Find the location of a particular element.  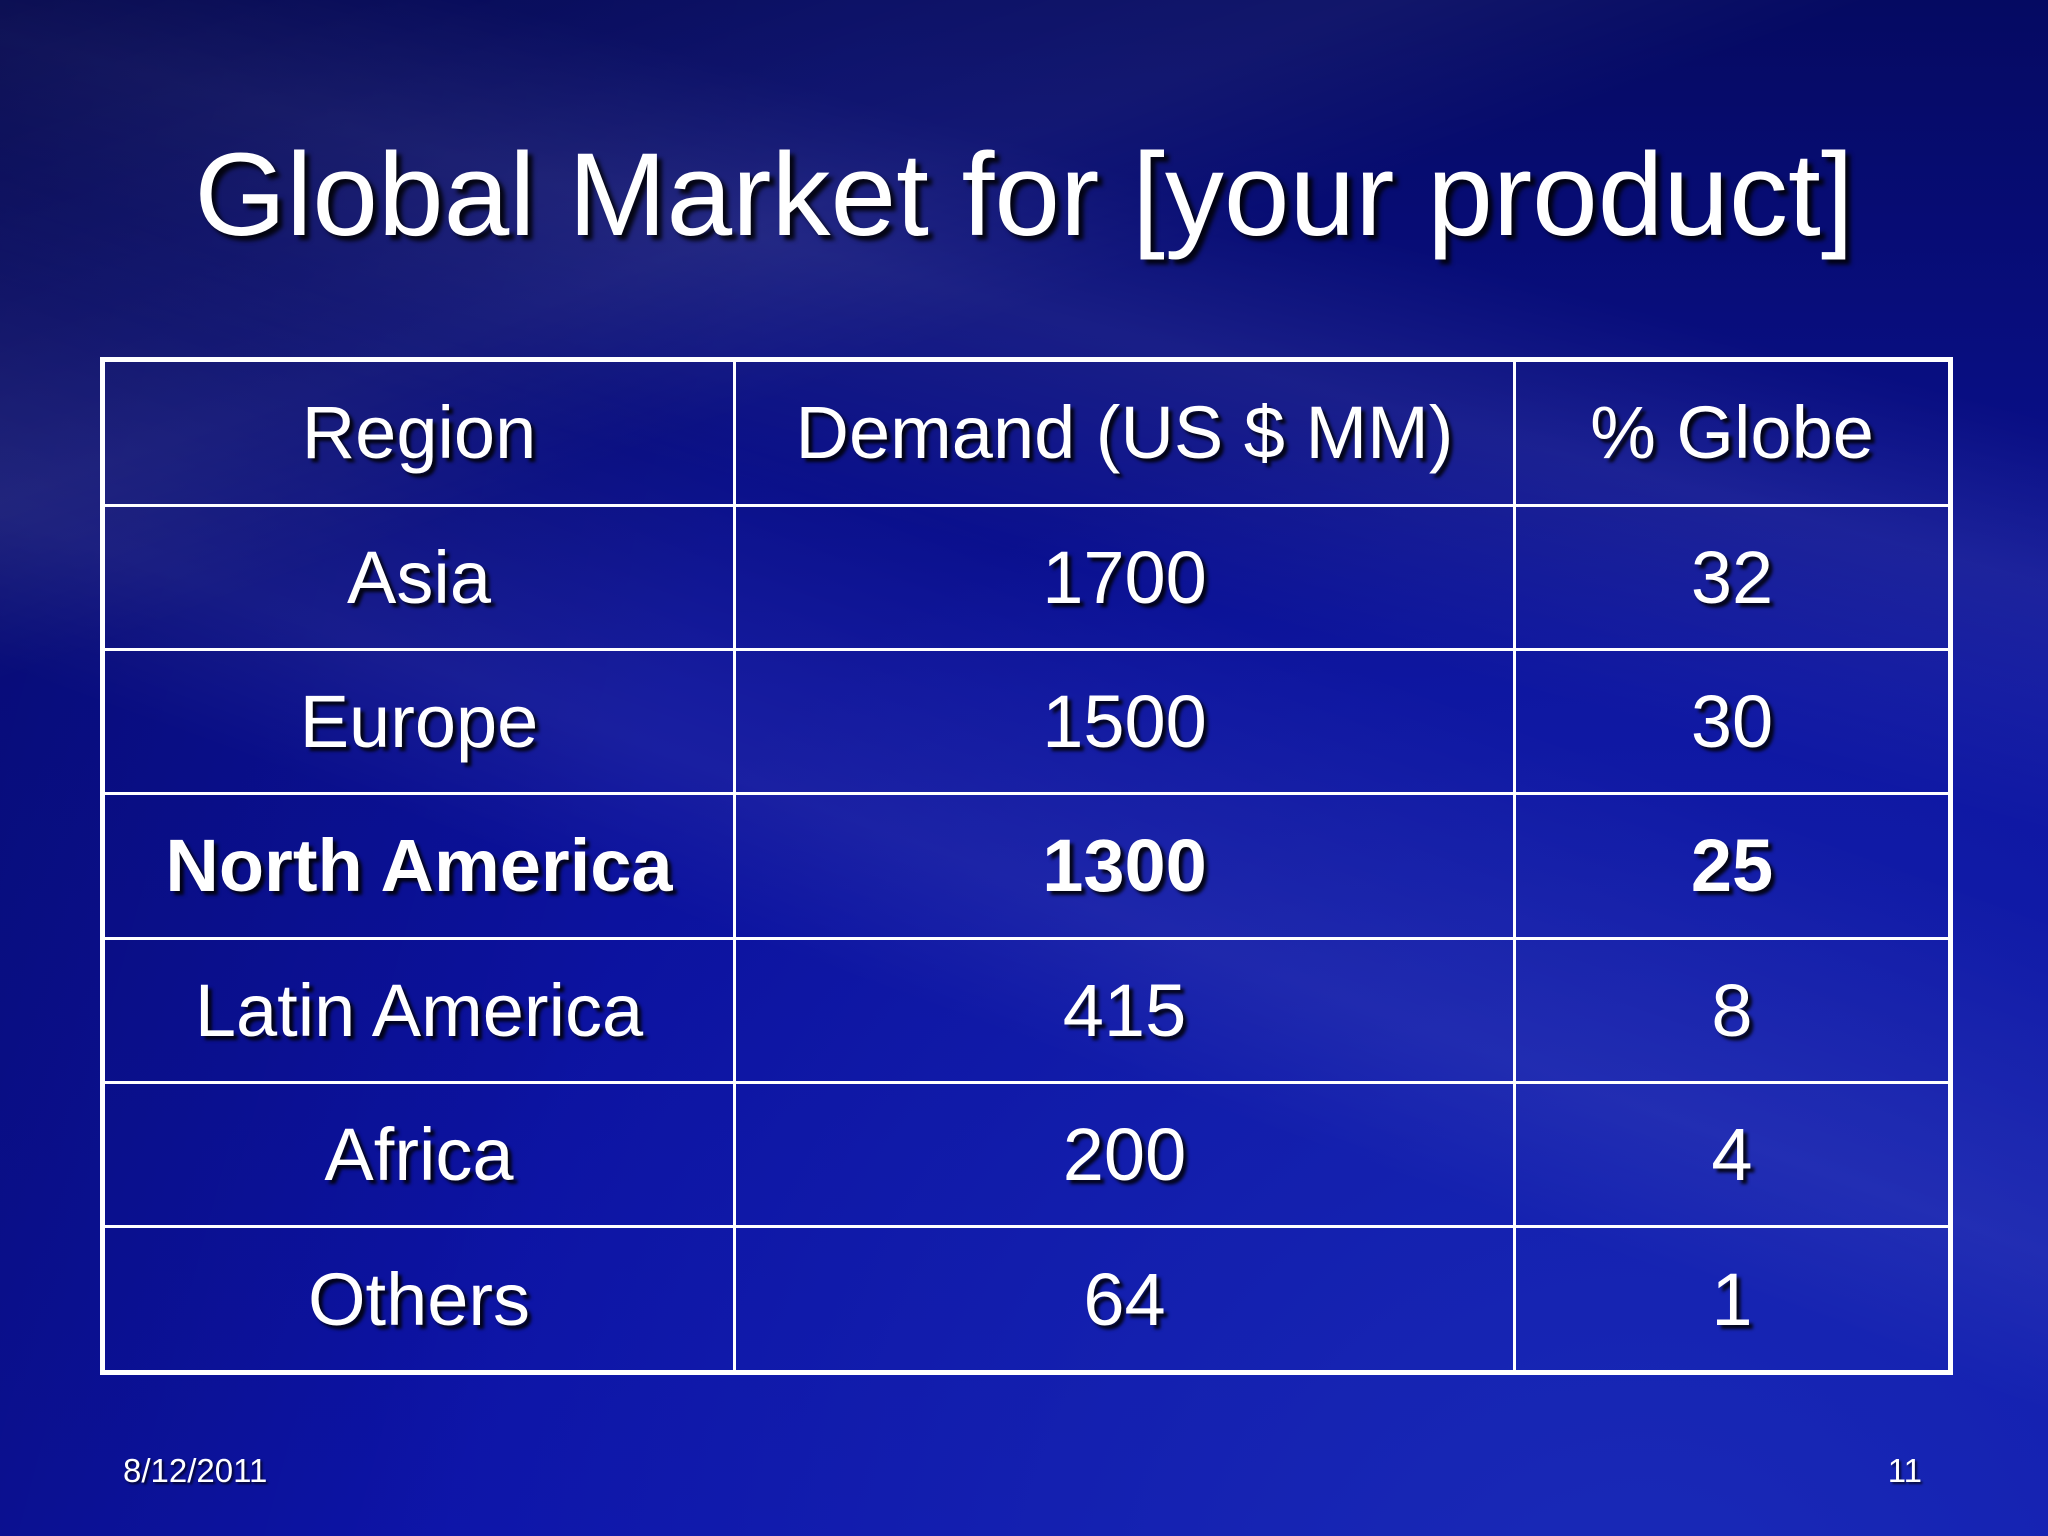

table-row: Latin America 415 8 is located at coordinates (1026, 1010).